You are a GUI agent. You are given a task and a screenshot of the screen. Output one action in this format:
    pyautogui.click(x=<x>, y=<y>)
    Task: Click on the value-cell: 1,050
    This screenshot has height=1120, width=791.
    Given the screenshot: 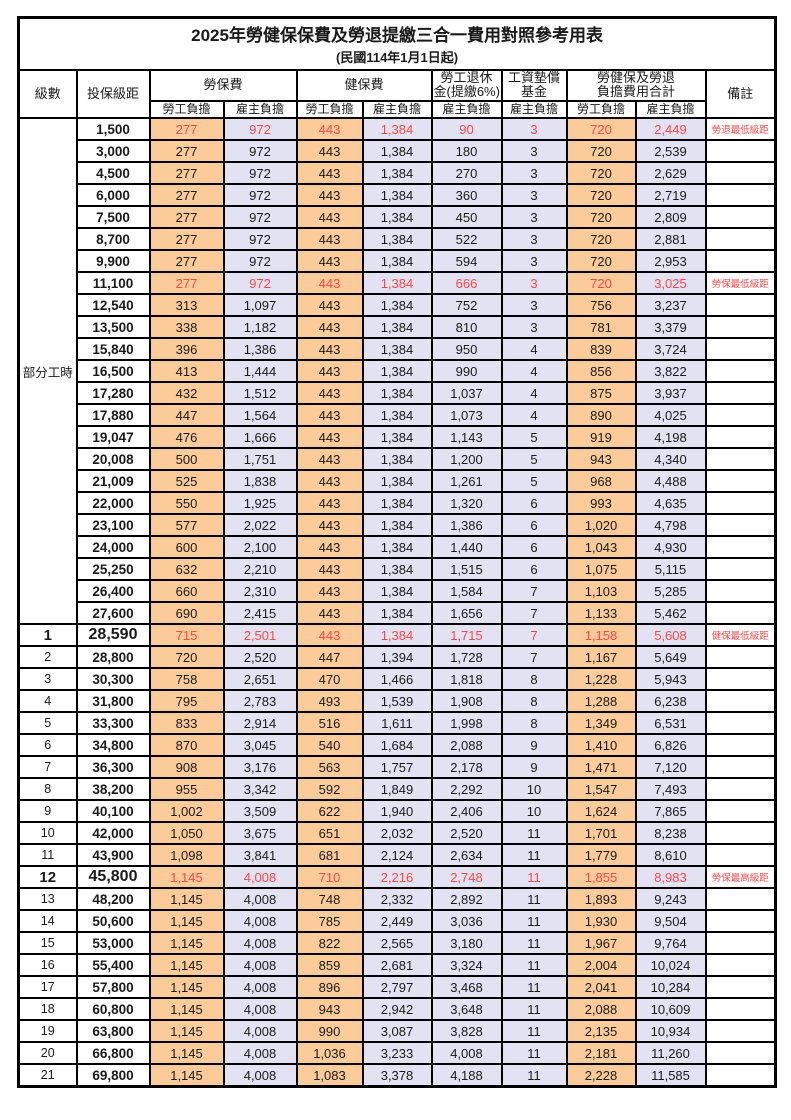 What is the action you would take?
    pyautogui.click(x=186, y=833)
    